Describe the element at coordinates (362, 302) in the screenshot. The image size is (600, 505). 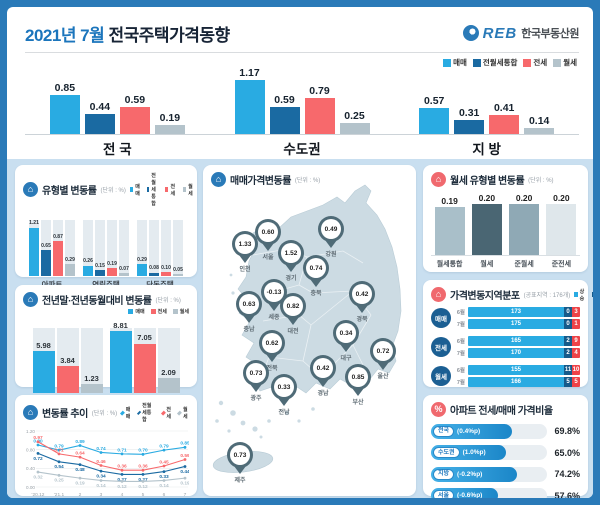
I see `map-pin-경북: 0.42 경북` at that location.